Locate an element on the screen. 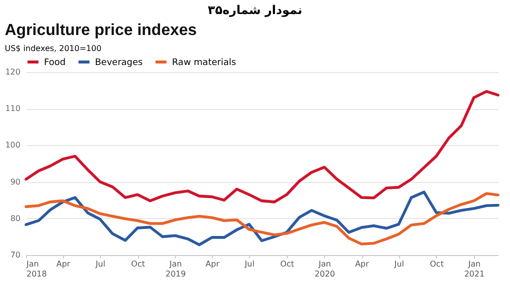 This screenshot has width=510, height=288. x-tick-label: Jan 2021 is located at coordinates (474, 269).